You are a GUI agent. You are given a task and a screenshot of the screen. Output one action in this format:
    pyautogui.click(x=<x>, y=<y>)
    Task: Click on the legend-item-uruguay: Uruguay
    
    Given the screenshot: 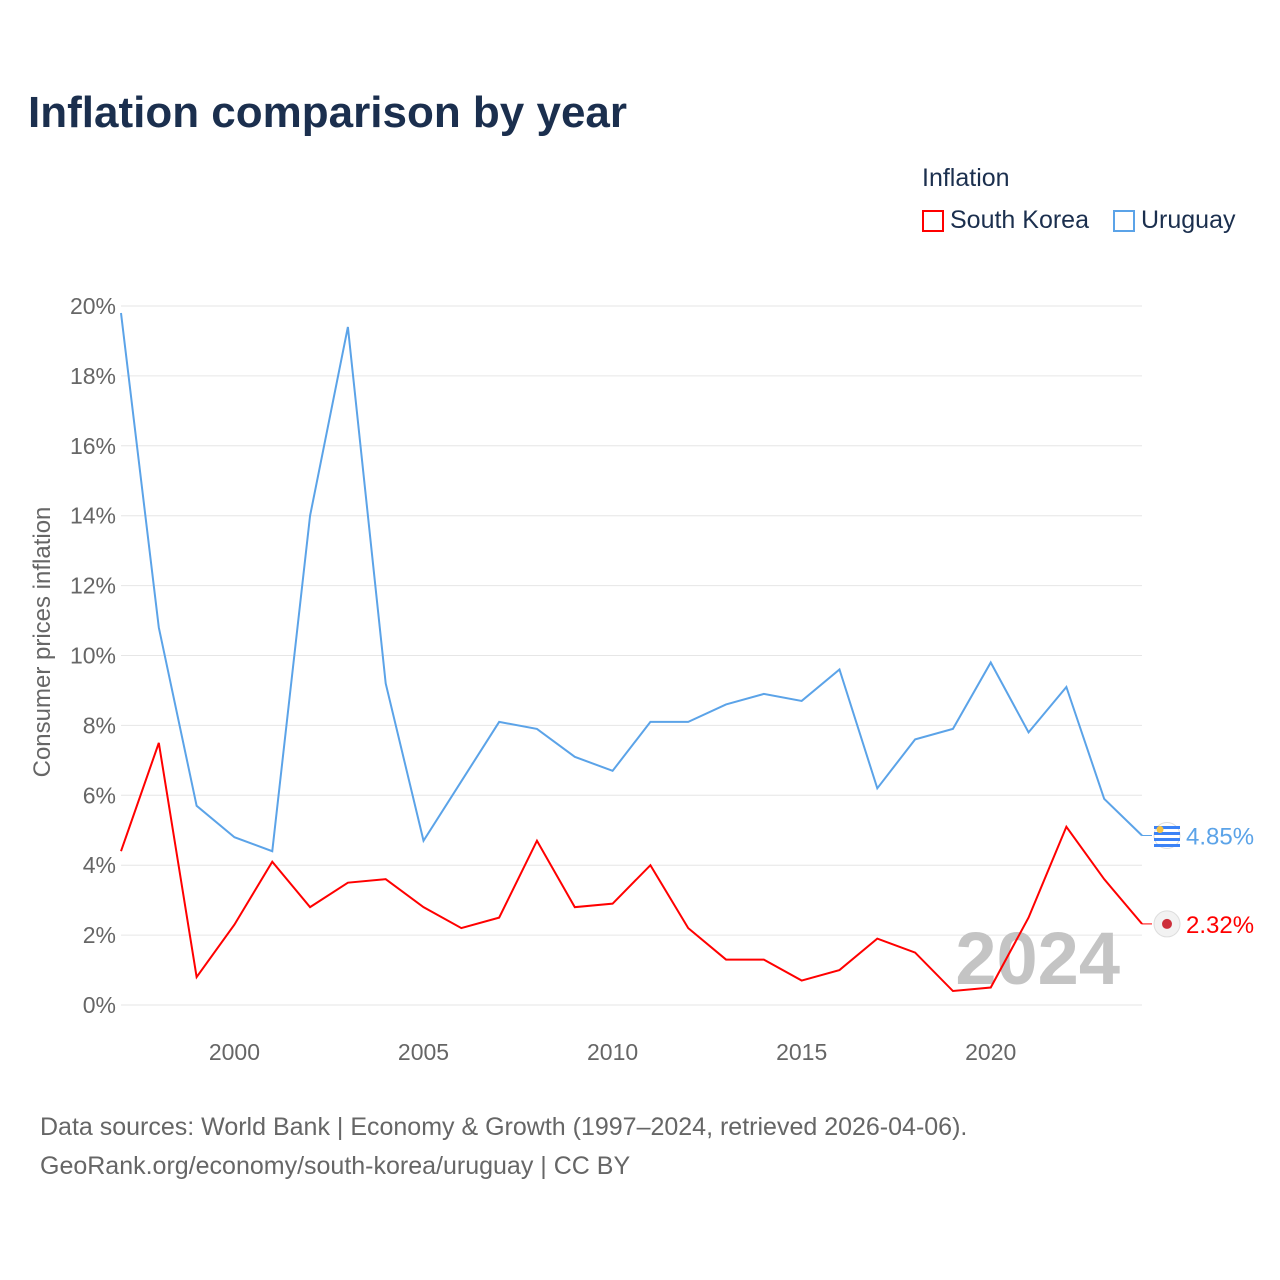 What is the action you would take?
    pyautogui.click(x=1174, y=220)
    